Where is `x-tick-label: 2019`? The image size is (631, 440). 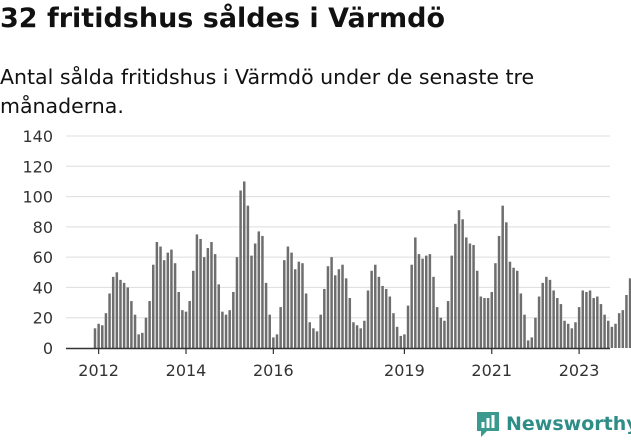 x-tick-label: 2019 is located at coordinates (404, 370).